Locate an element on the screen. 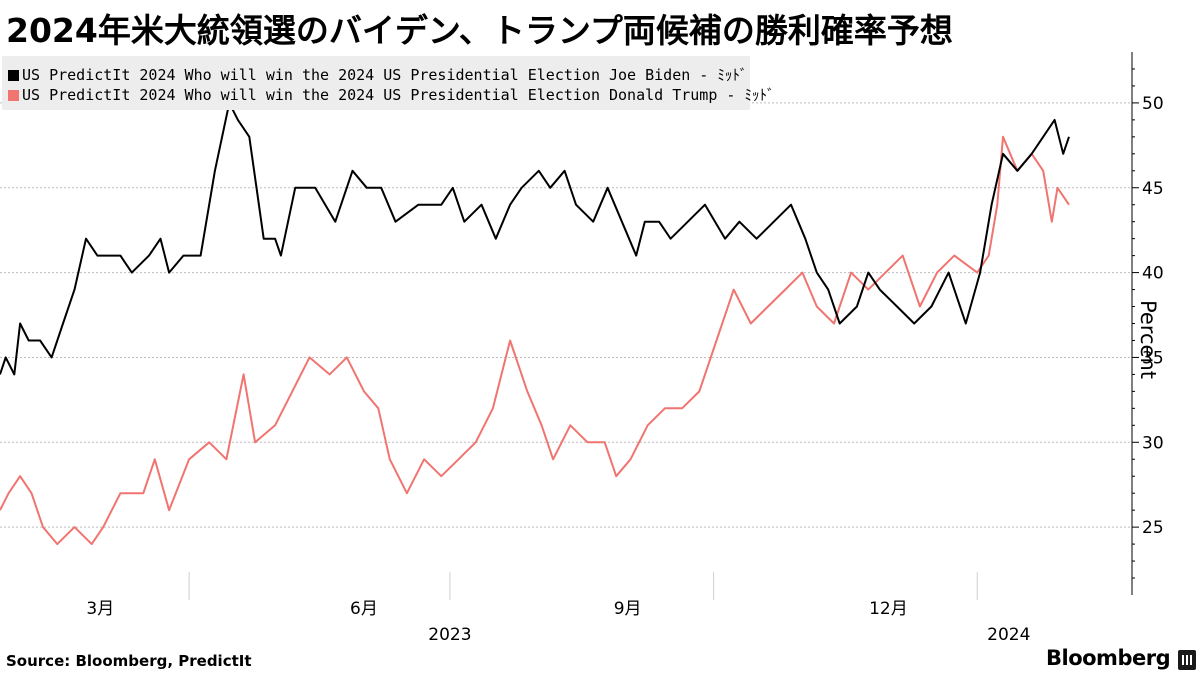 Image resolution: width=1200 pixels, height=675 pixels. x-tick-label: 6月 is located at coordinates (364, 609).